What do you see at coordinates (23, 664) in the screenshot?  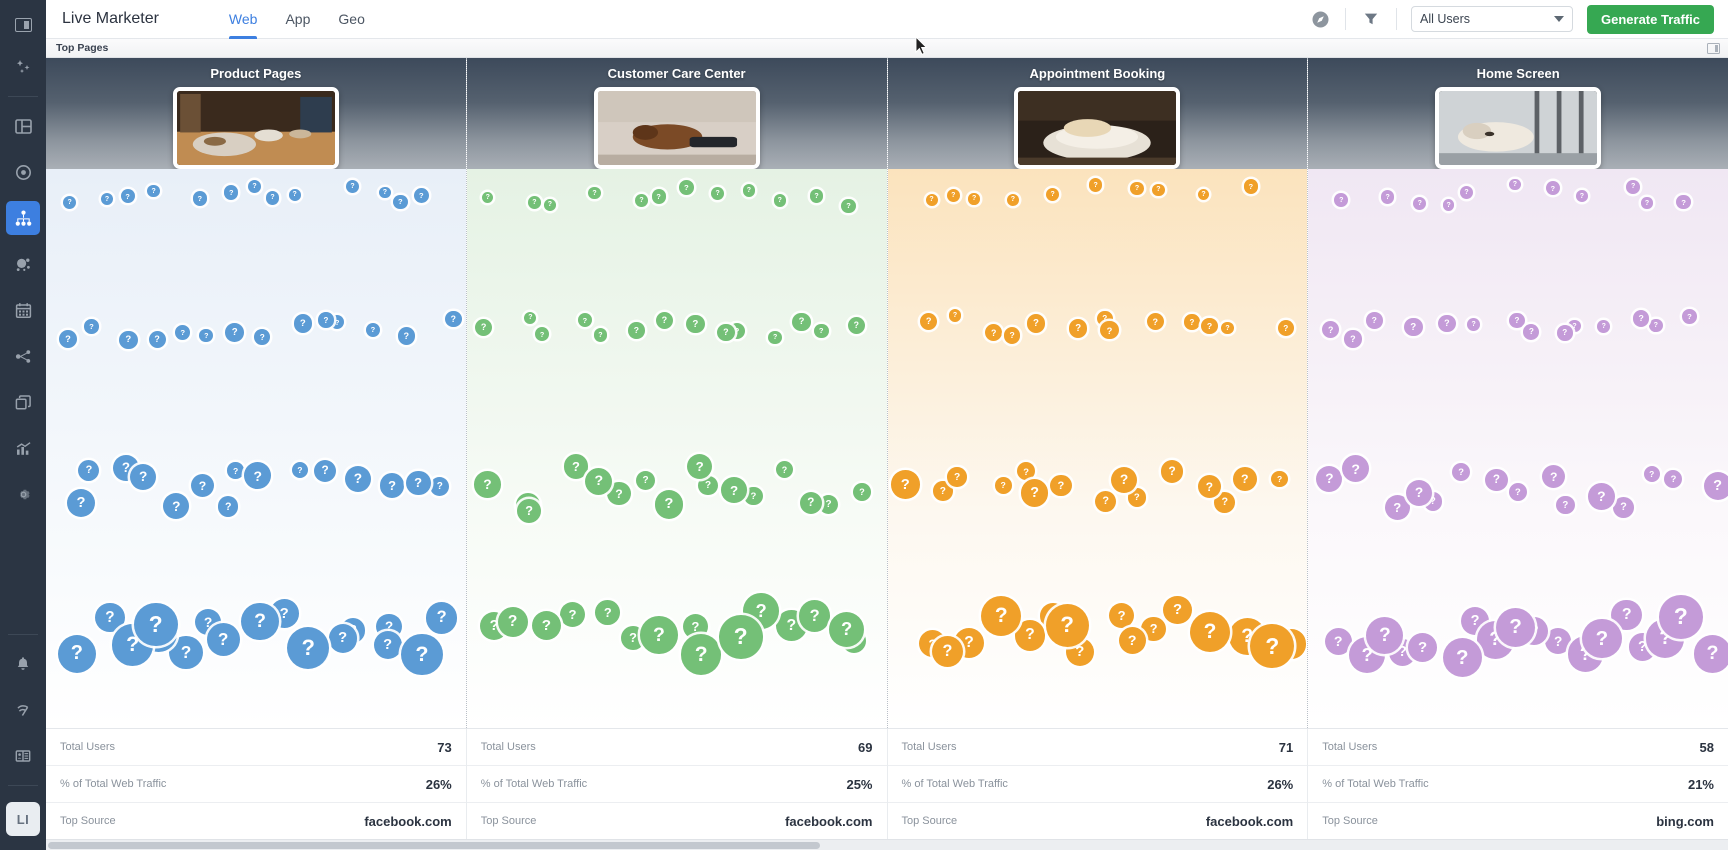 I see `bell-icon` at bounding box center [23, 664].